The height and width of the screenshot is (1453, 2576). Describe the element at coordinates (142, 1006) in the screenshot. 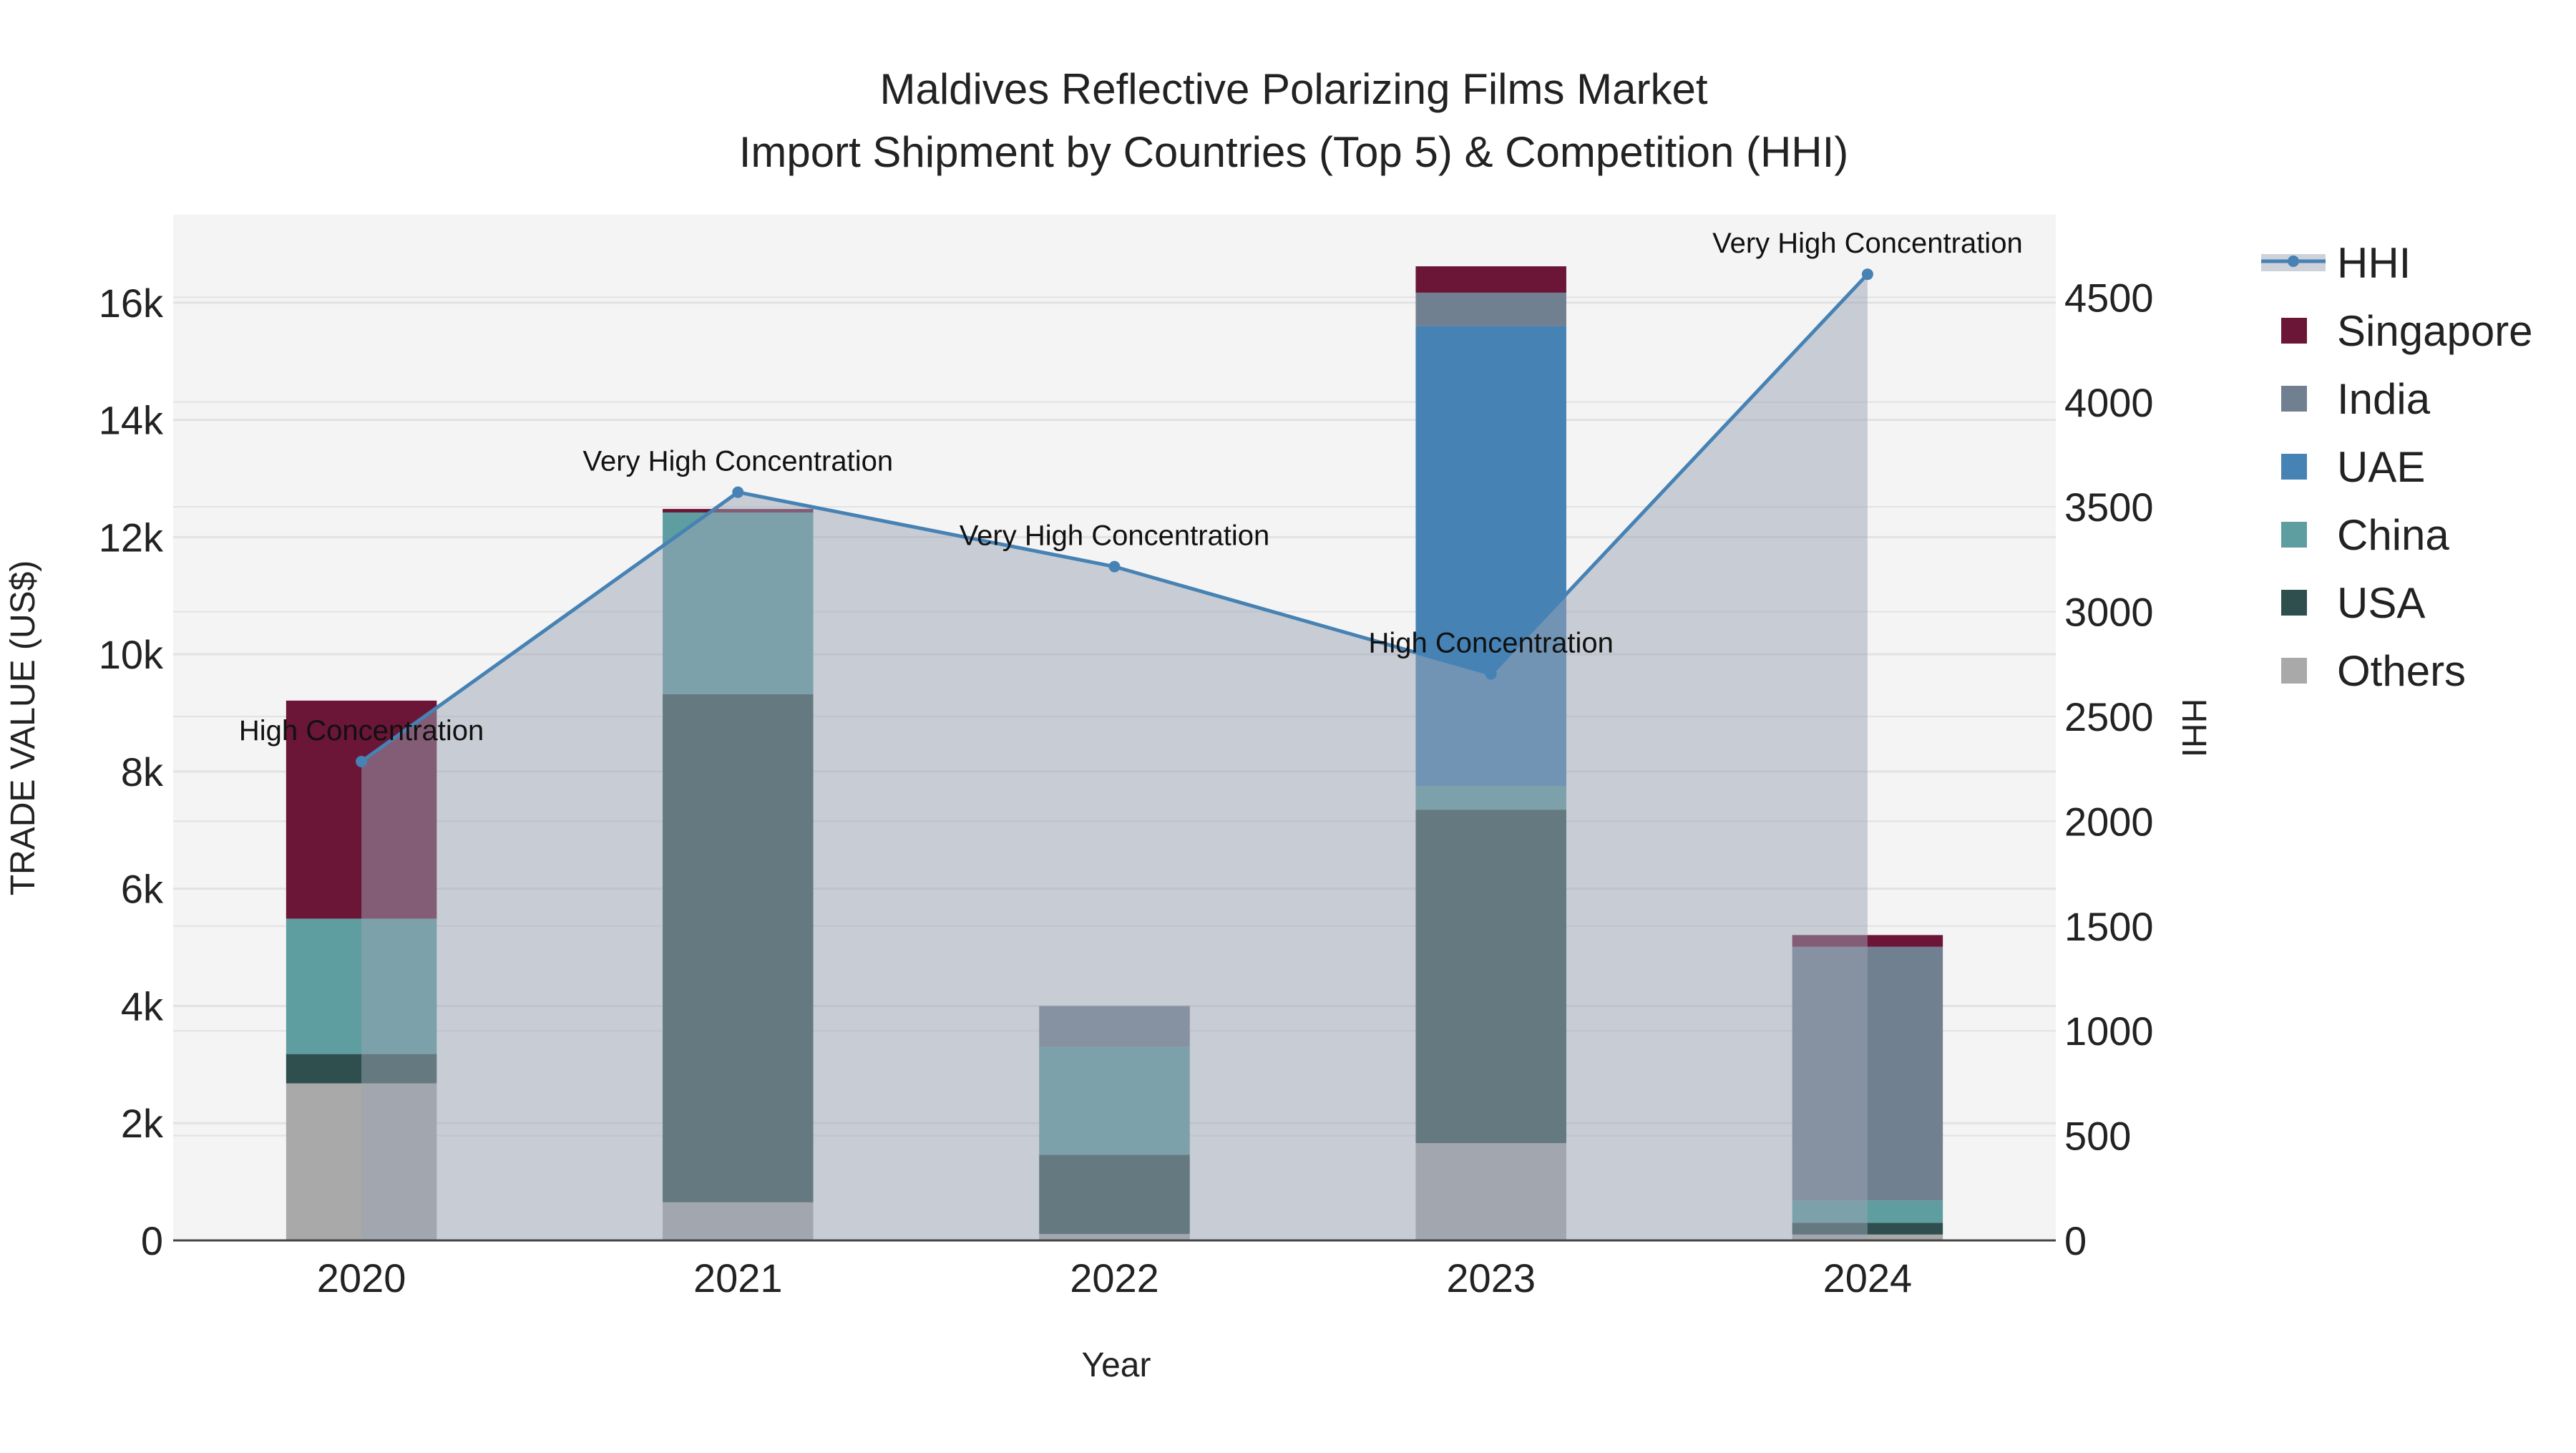

I see `y-tick-label: 4k` at that location.